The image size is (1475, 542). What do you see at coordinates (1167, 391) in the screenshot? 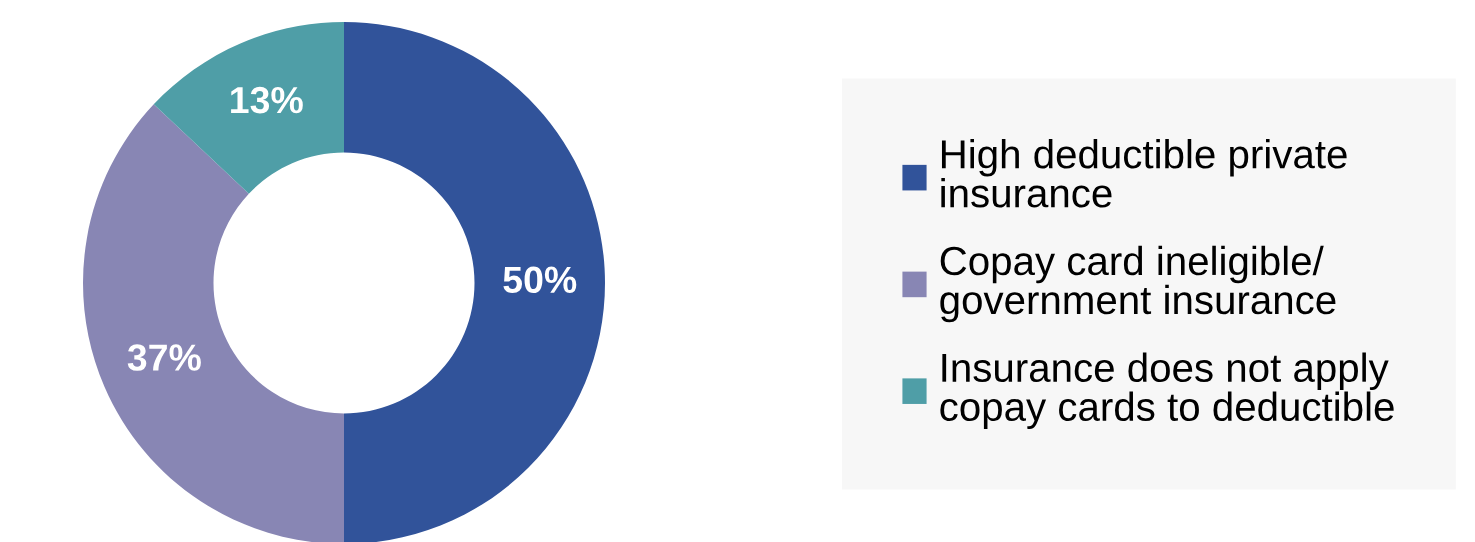
I see `legend-label: Insurance does not apply copay cards to deductible` at bounding box center [1167, 391].